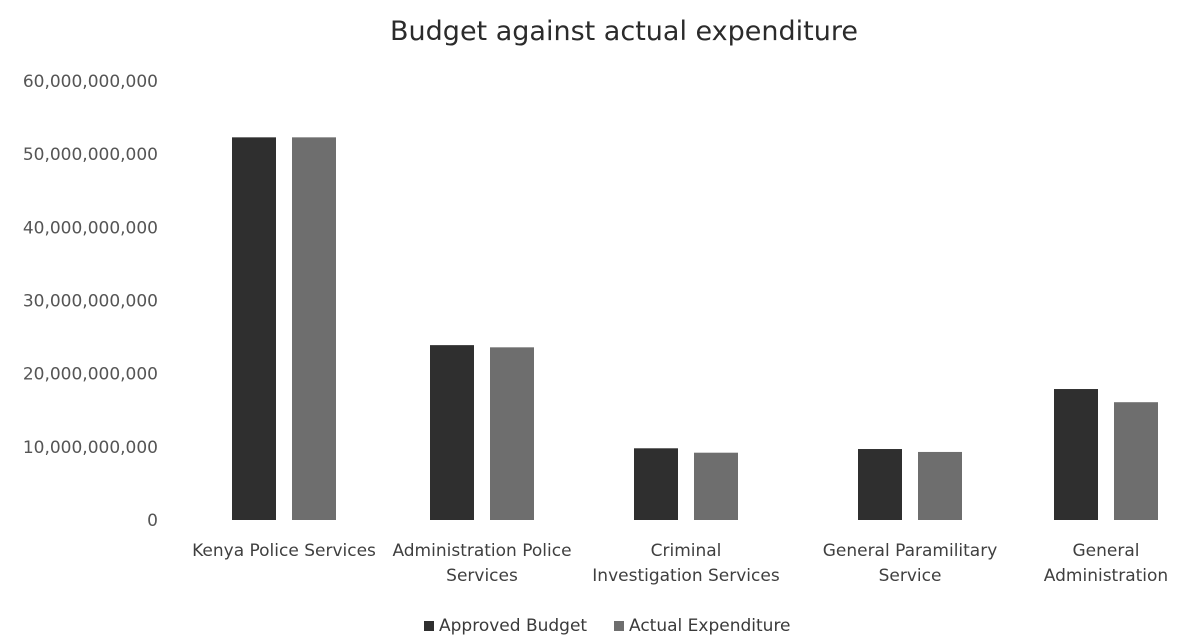  I want to click on x-tick-label: Administration, so click(1106, 576).